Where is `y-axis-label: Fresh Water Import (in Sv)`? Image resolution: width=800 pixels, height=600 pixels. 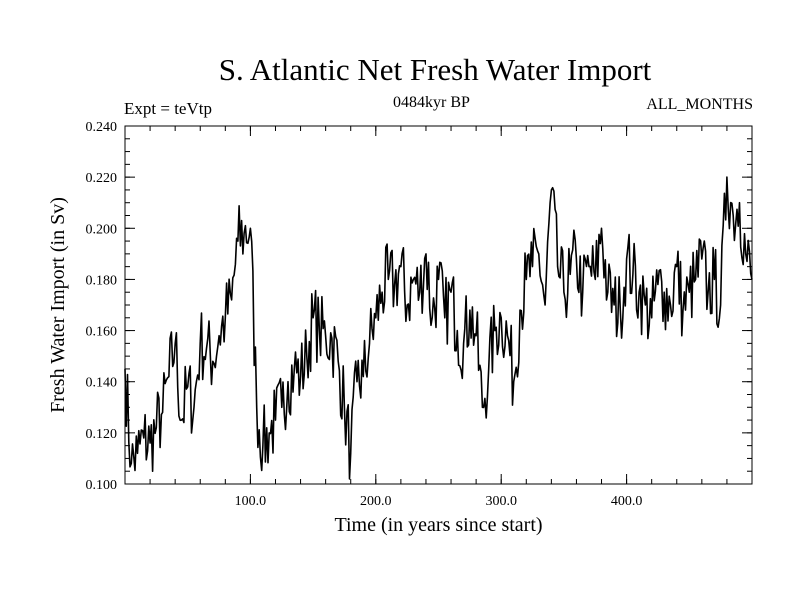
y-axis-label: Fresh Water Import (in Sv) is located at coordinates (58, 305).